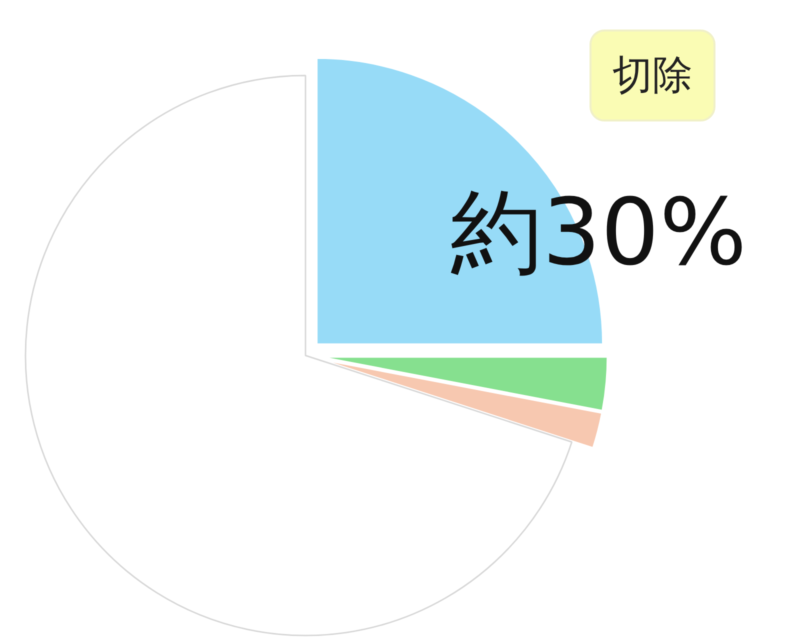 The image size is (804, 640). I want to click on text: 切除, so click(652, 75).